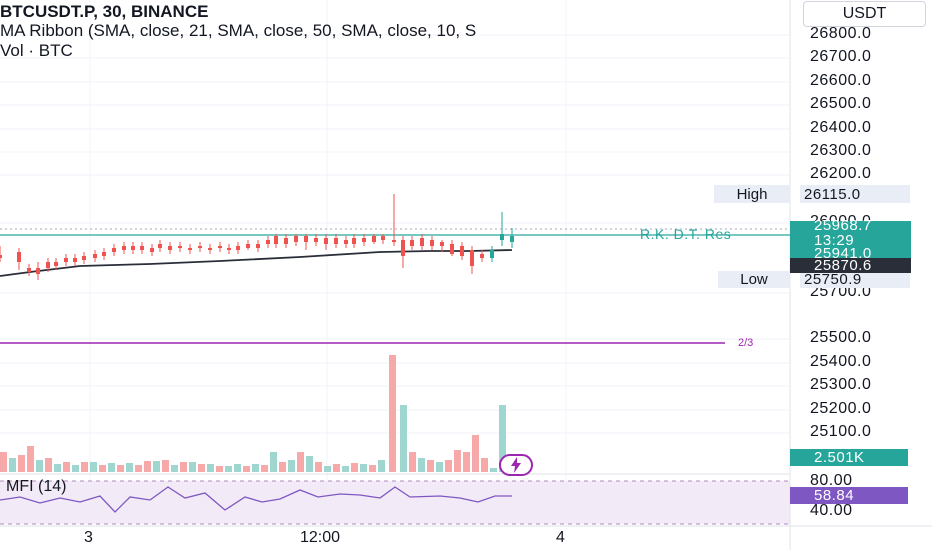  What do you see at coordinates (320, 537) in the screenshot?
I see `time-tick: 12:00` at bounding box center [320, 537].